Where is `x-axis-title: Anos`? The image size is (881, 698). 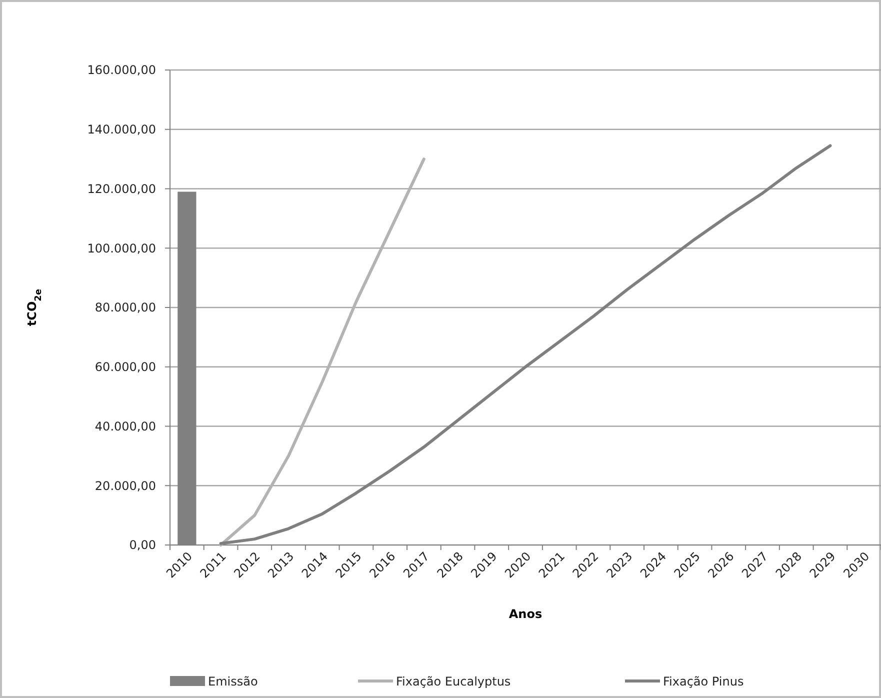 x-axis-title: Anos is located at coordinates (525, 614).